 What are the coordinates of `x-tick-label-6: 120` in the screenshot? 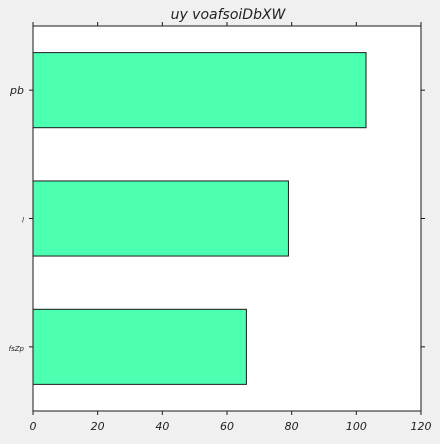 It's located at (421, 426).